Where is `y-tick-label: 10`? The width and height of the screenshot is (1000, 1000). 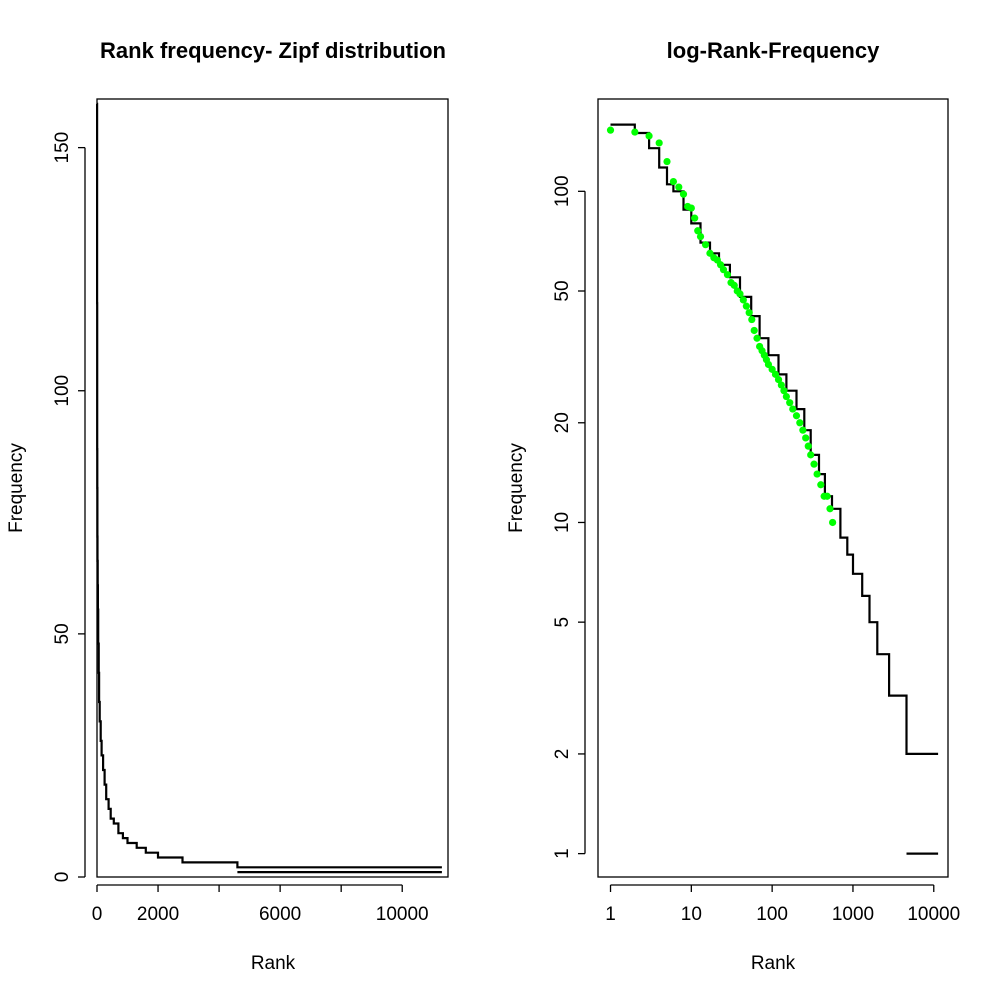
y-tick-label: 10 is located at coordinates (562, 522).